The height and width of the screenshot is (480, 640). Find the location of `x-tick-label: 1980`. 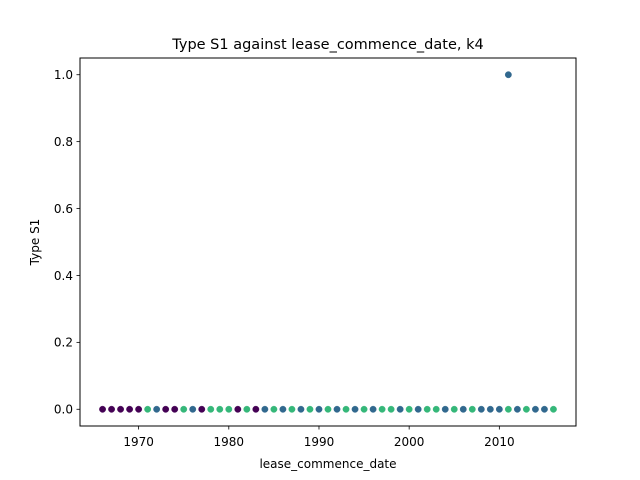

x-tick-label: 1980 is located at coordinates (229, 442).